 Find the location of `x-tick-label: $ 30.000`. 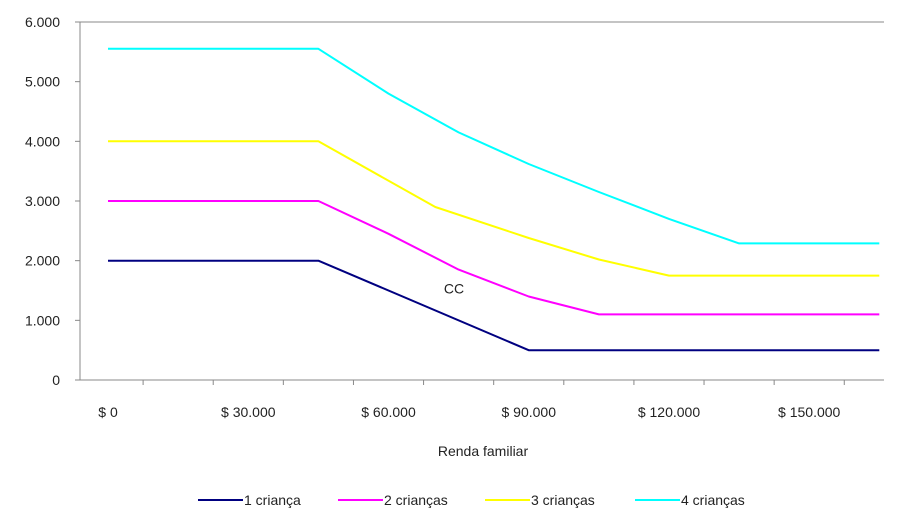

x-tick-label: $ 30.000 is located at coordinates (248, 412).